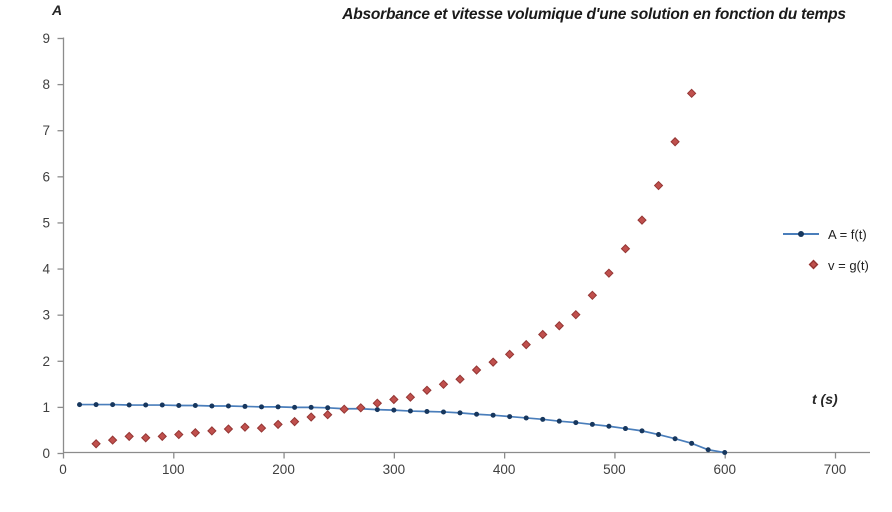 Image resolution: width=892 pixels, height=512 pixels. Describe the element at coordinates (835, 469) in the screenshot. I see `x-tick-label: 700` at that location.